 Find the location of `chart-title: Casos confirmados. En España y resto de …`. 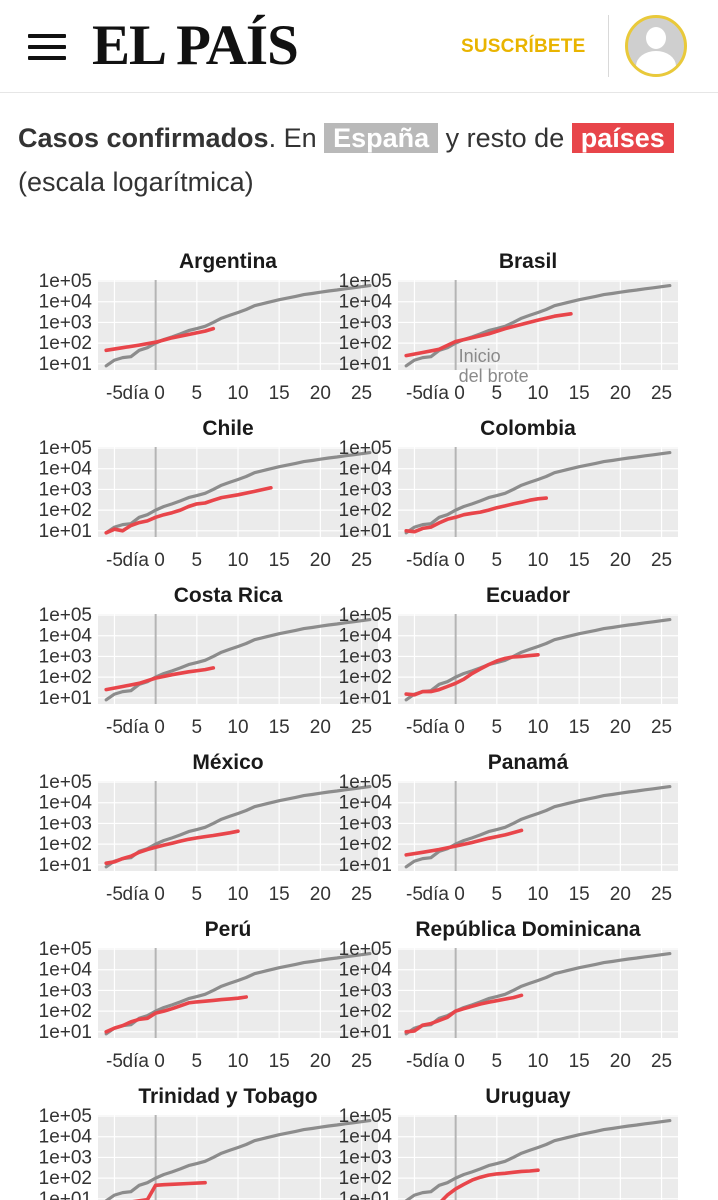

chart-title: Casos confirmados. En España y resto de … is located at coordinates (363, 160).